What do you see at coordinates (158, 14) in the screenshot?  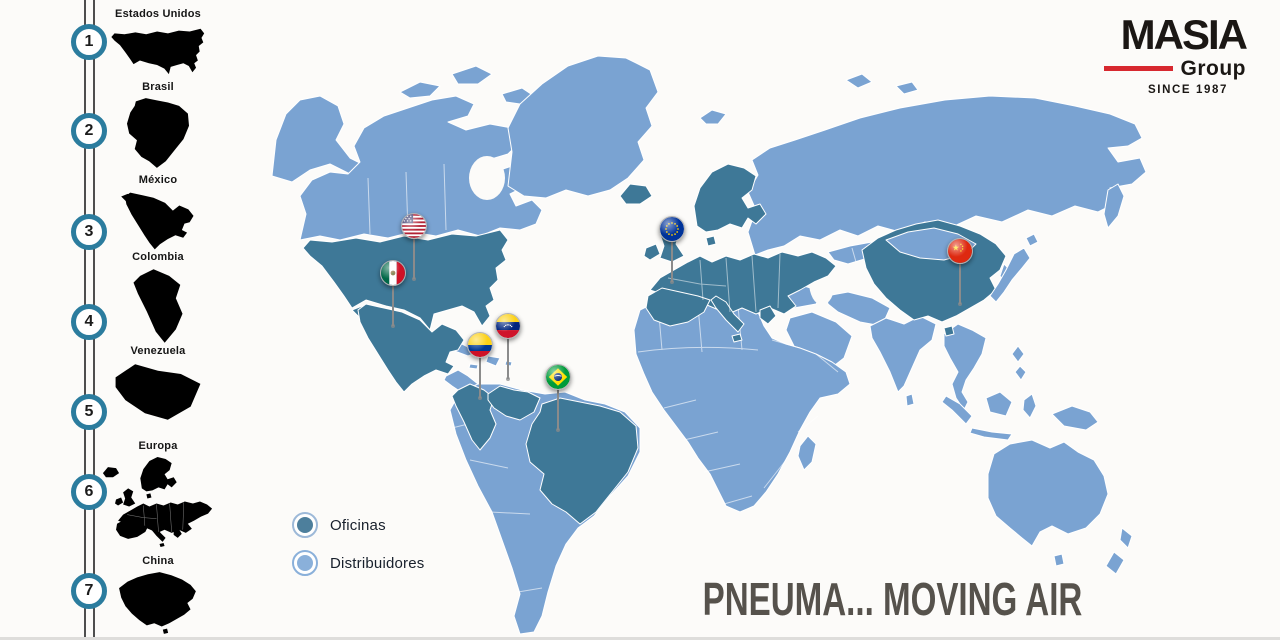 I see `sidebar-item-label: Estados Unidos` at bounding box center [158, 14].